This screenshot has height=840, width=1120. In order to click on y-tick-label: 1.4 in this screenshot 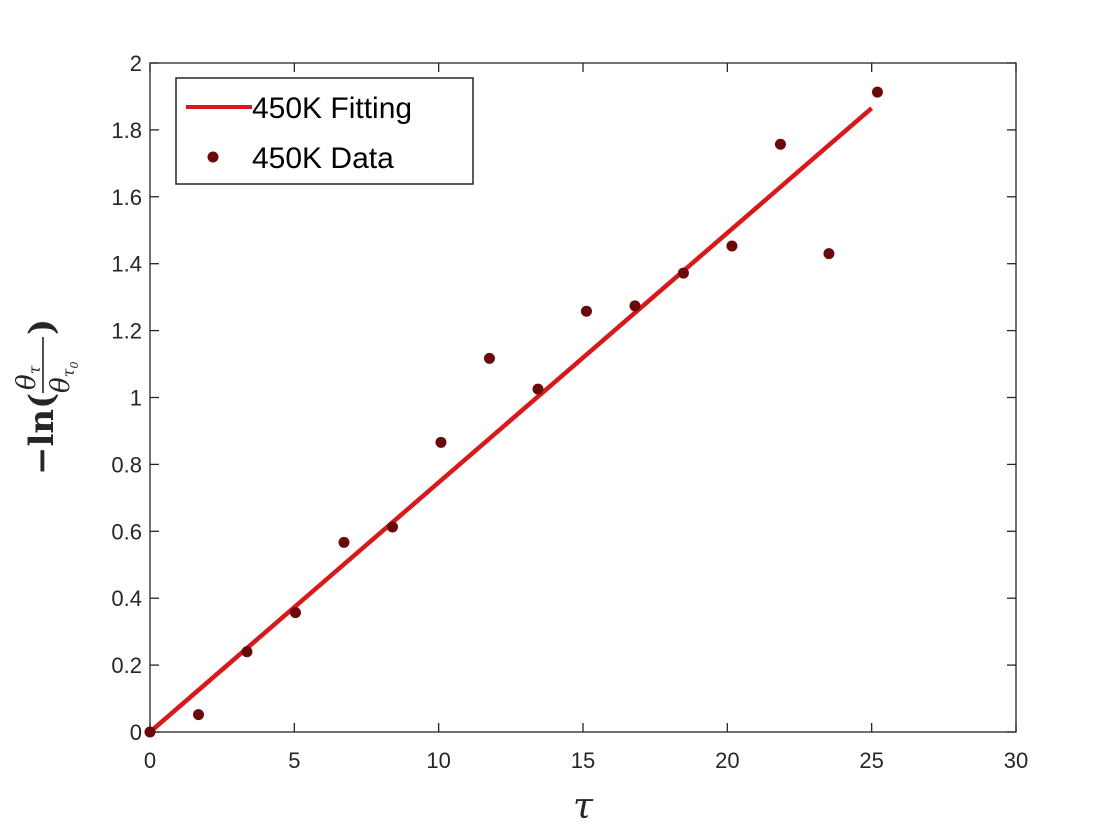, I will do `click(126, 264)`.